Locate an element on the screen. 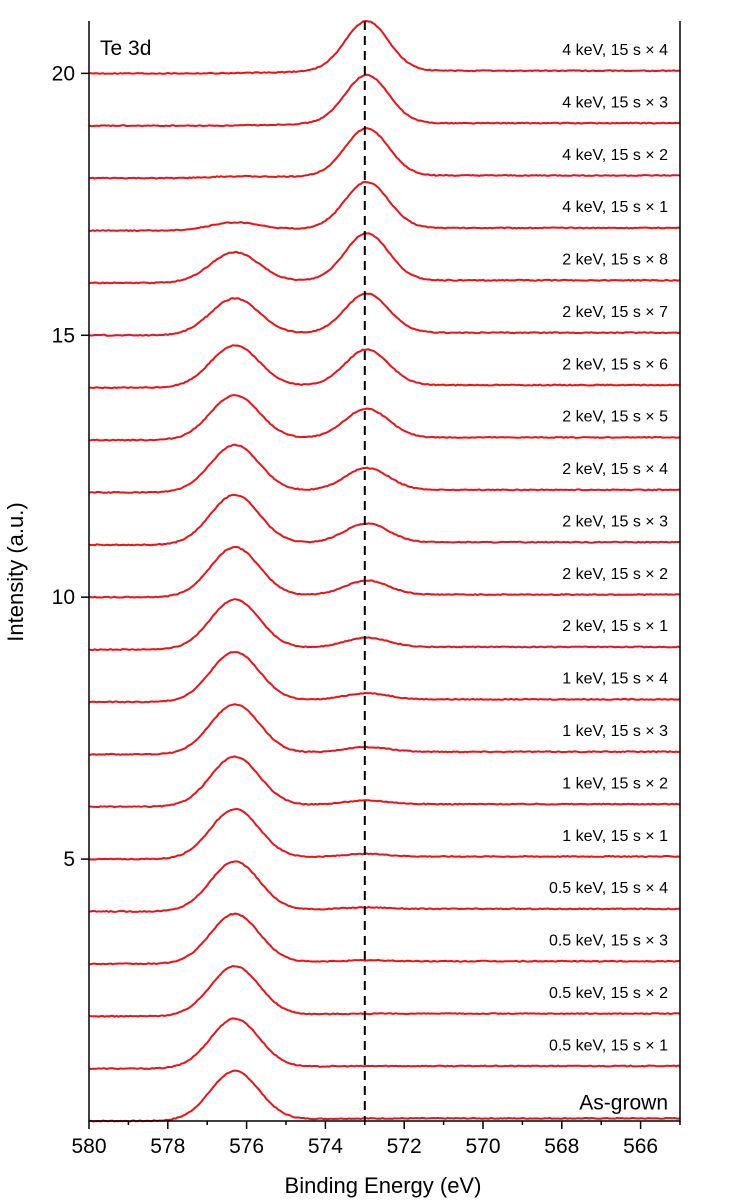 The width and height of the screenshot is (739, 1200). y-tick-label: 10 is located at coordinates (63, 597).